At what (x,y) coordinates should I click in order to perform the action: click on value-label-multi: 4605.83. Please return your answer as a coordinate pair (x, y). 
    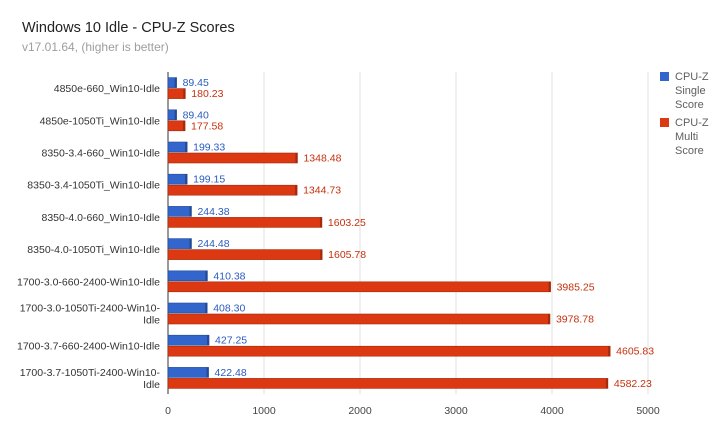
    Looking at the image, I should click on (635, 352).